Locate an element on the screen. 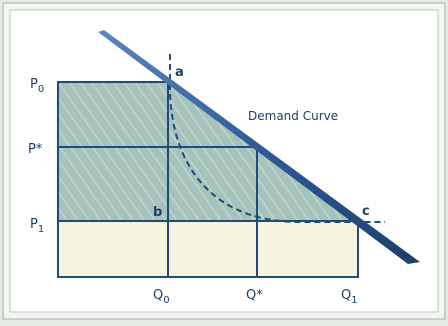  quantity-label-q0: Q0 is located at coordinates (161, 297).